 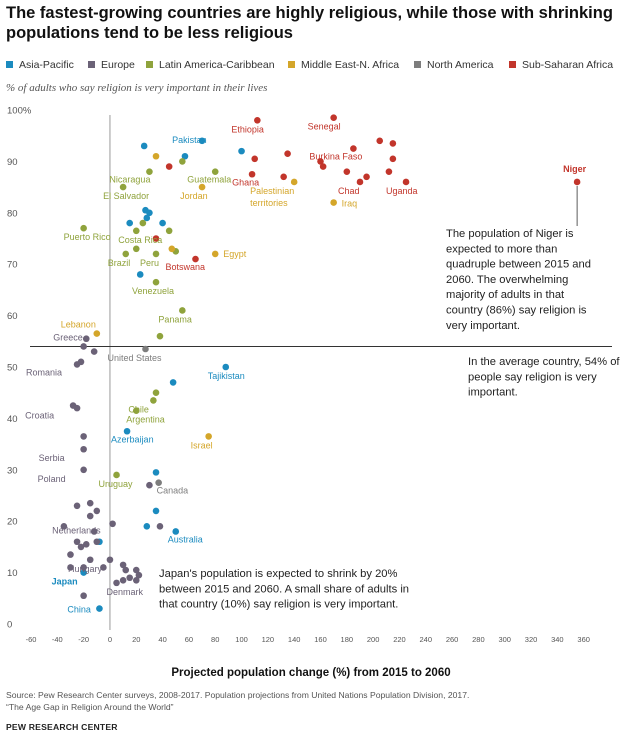 What do you see at coordinates (247, 129) in the screenshot?
I see `point-label: Ethiopia` at bounding box center [247, 129].